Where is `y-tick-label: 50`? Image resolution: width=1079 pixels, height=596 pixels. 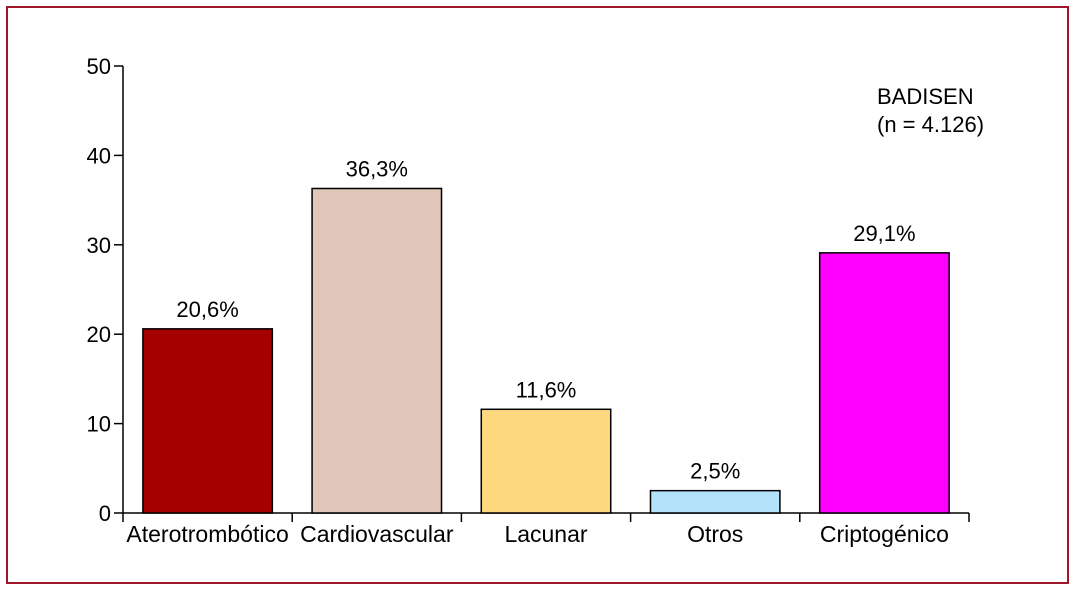
y-tick-label: 50 is located at coordinates (99, 66).